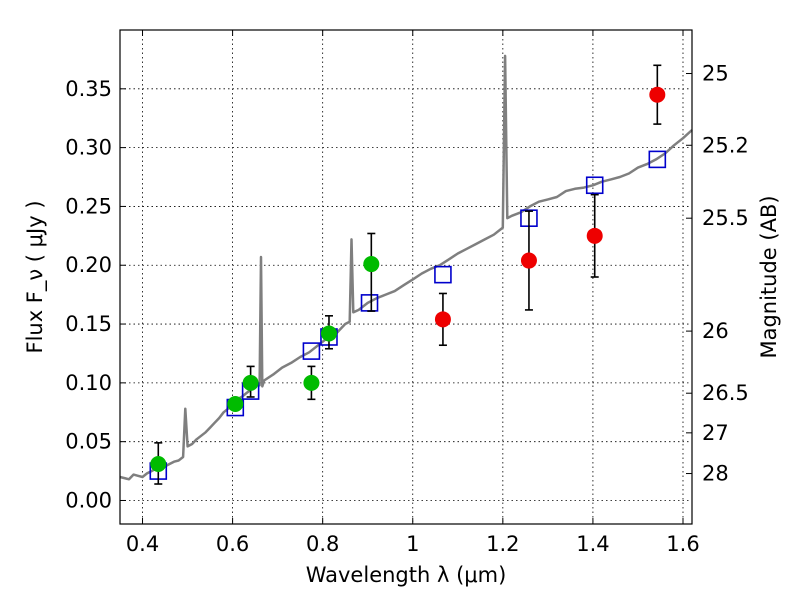 The image size is (800, 600). I want to click on y-tick-label: 0.25, so click(88, 206).